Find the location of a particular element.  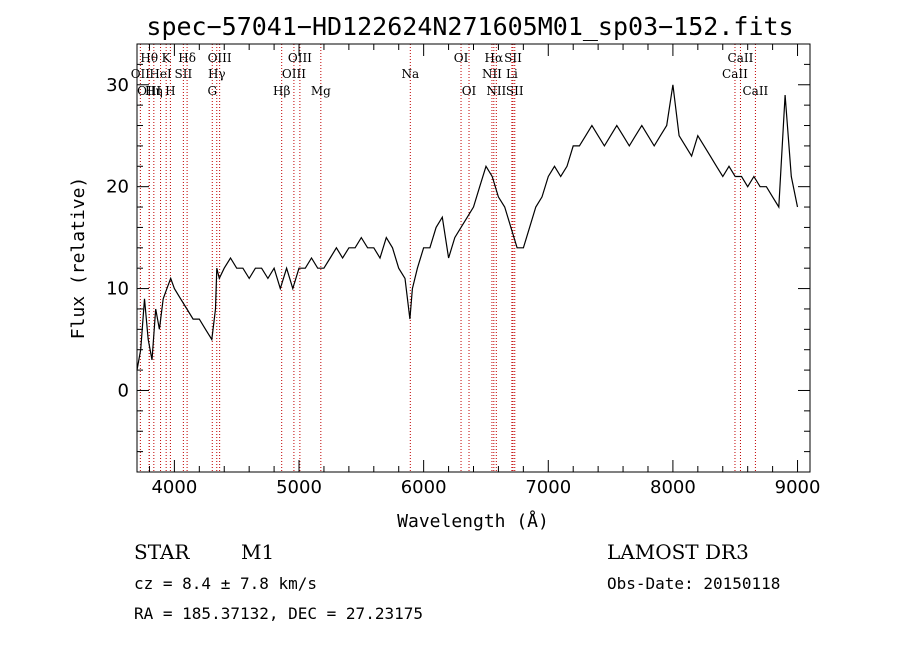

spectral-line-label: Hα is located at coordinates (494, 58).